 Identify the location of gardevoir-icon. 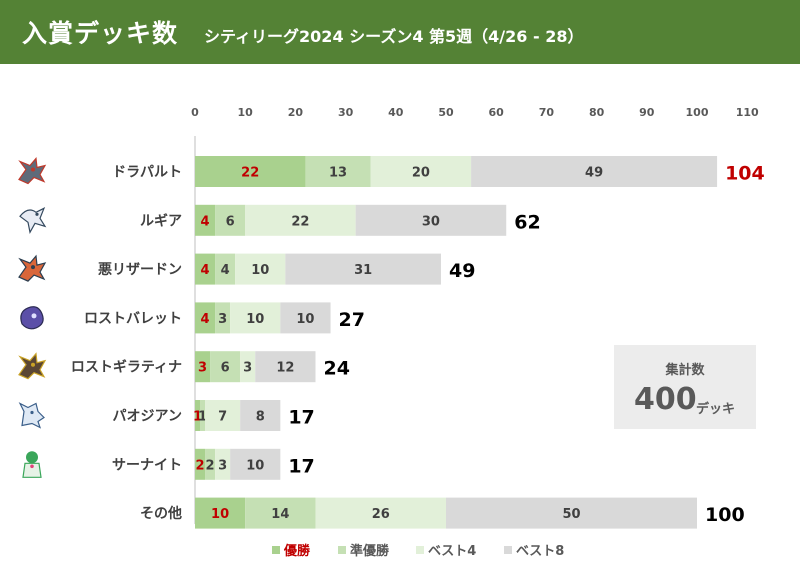
(32, 464).